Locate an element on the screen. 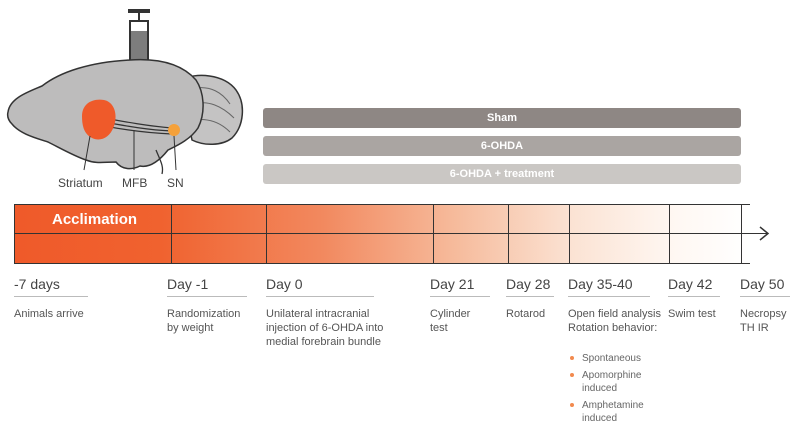  arrow-head-icon is located at coordinates (760, 233).